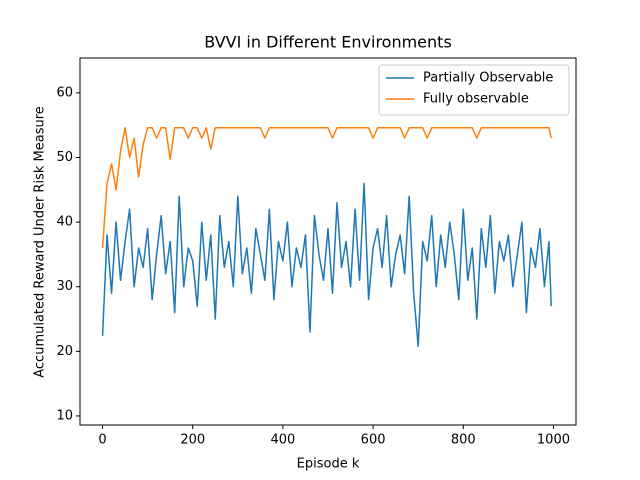 The image size is (640, 480). I want to click on x-tick-label: 200, so click(192, 440).